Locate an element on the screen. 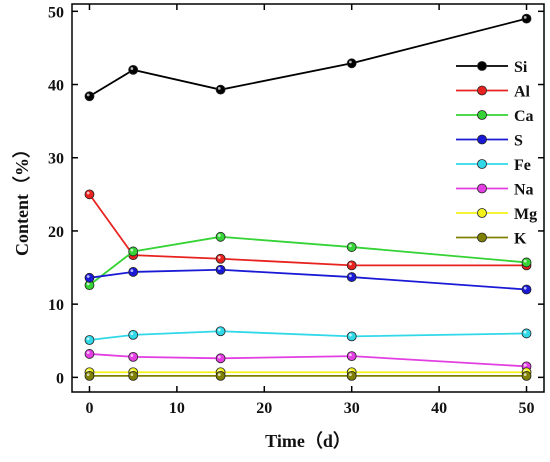 This screenshot has width=550, height=462. x-axis-title: Time（d） is located at coordinates (308, 441).